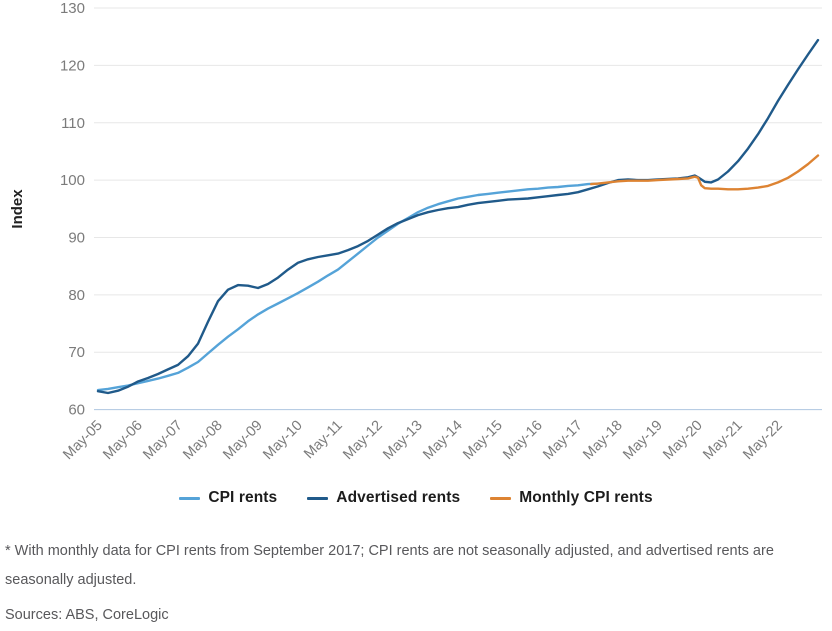  What do you see at coordinates (17, 209) in the screenshot?
I see `y-axis-title: Index` at bounding box center [17, 209].